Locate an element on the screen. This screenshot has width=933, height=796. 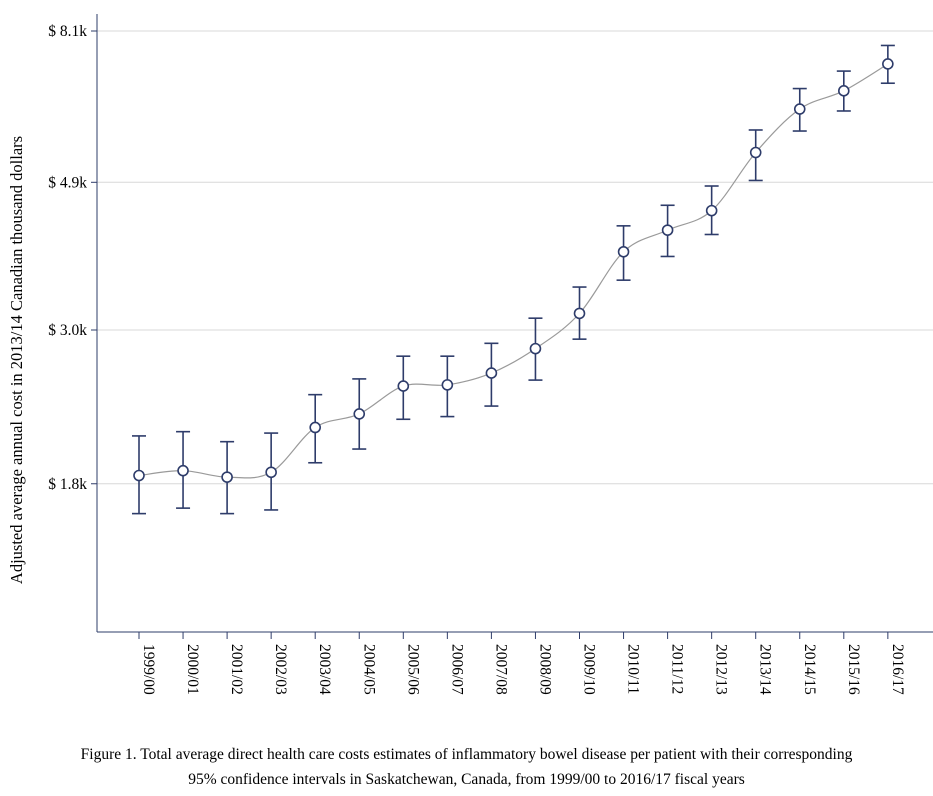
x-tick-label: 2008/09 is located at coordinates (544, 669).